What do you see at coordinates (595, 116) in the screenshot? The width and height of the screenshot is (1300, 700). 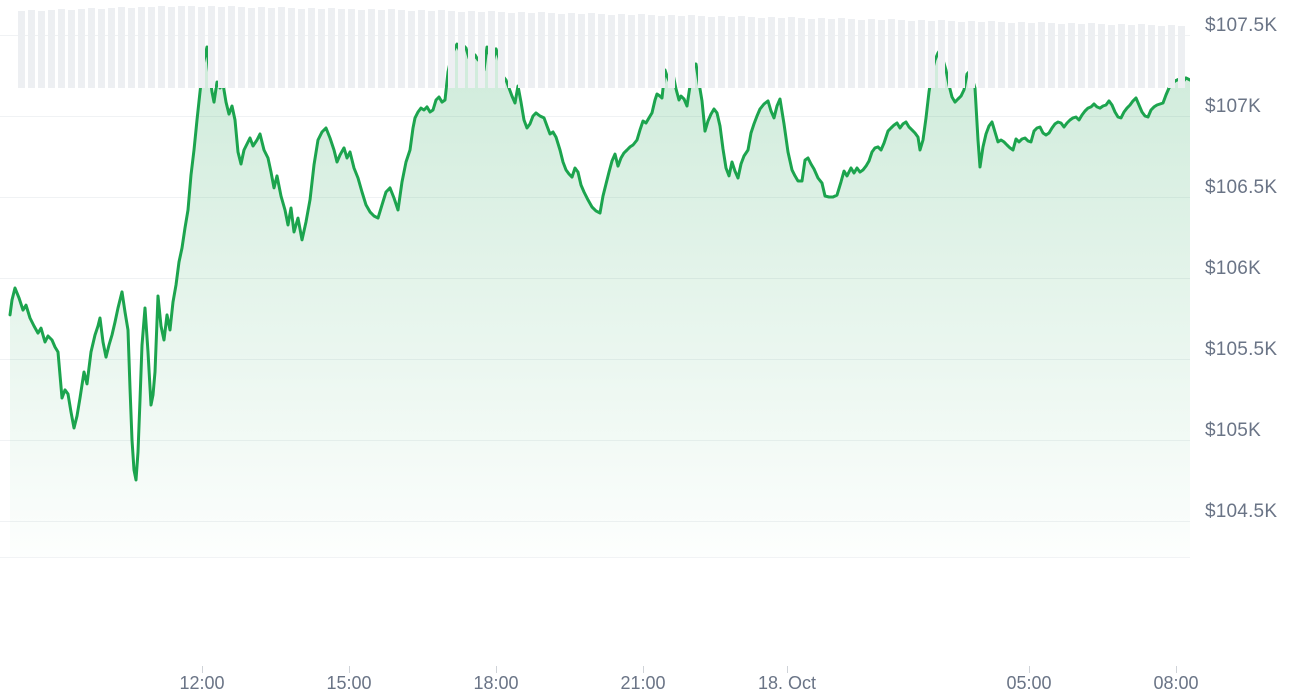 I see `gridline` at bounding box center [595, 116].